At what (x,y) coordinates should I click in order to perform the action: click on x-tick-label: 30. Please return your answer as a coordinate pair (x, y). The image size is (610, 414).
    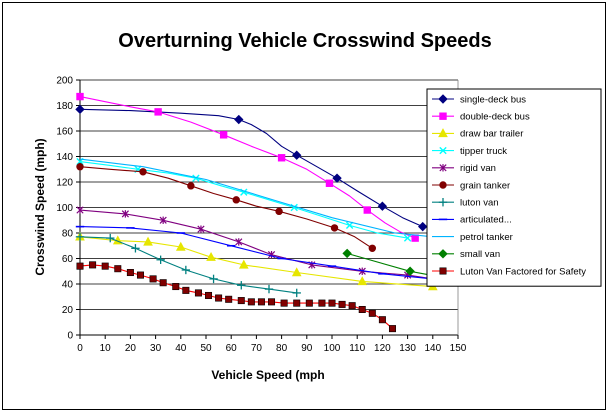
    Looking at the image, I should click on (156, 348).